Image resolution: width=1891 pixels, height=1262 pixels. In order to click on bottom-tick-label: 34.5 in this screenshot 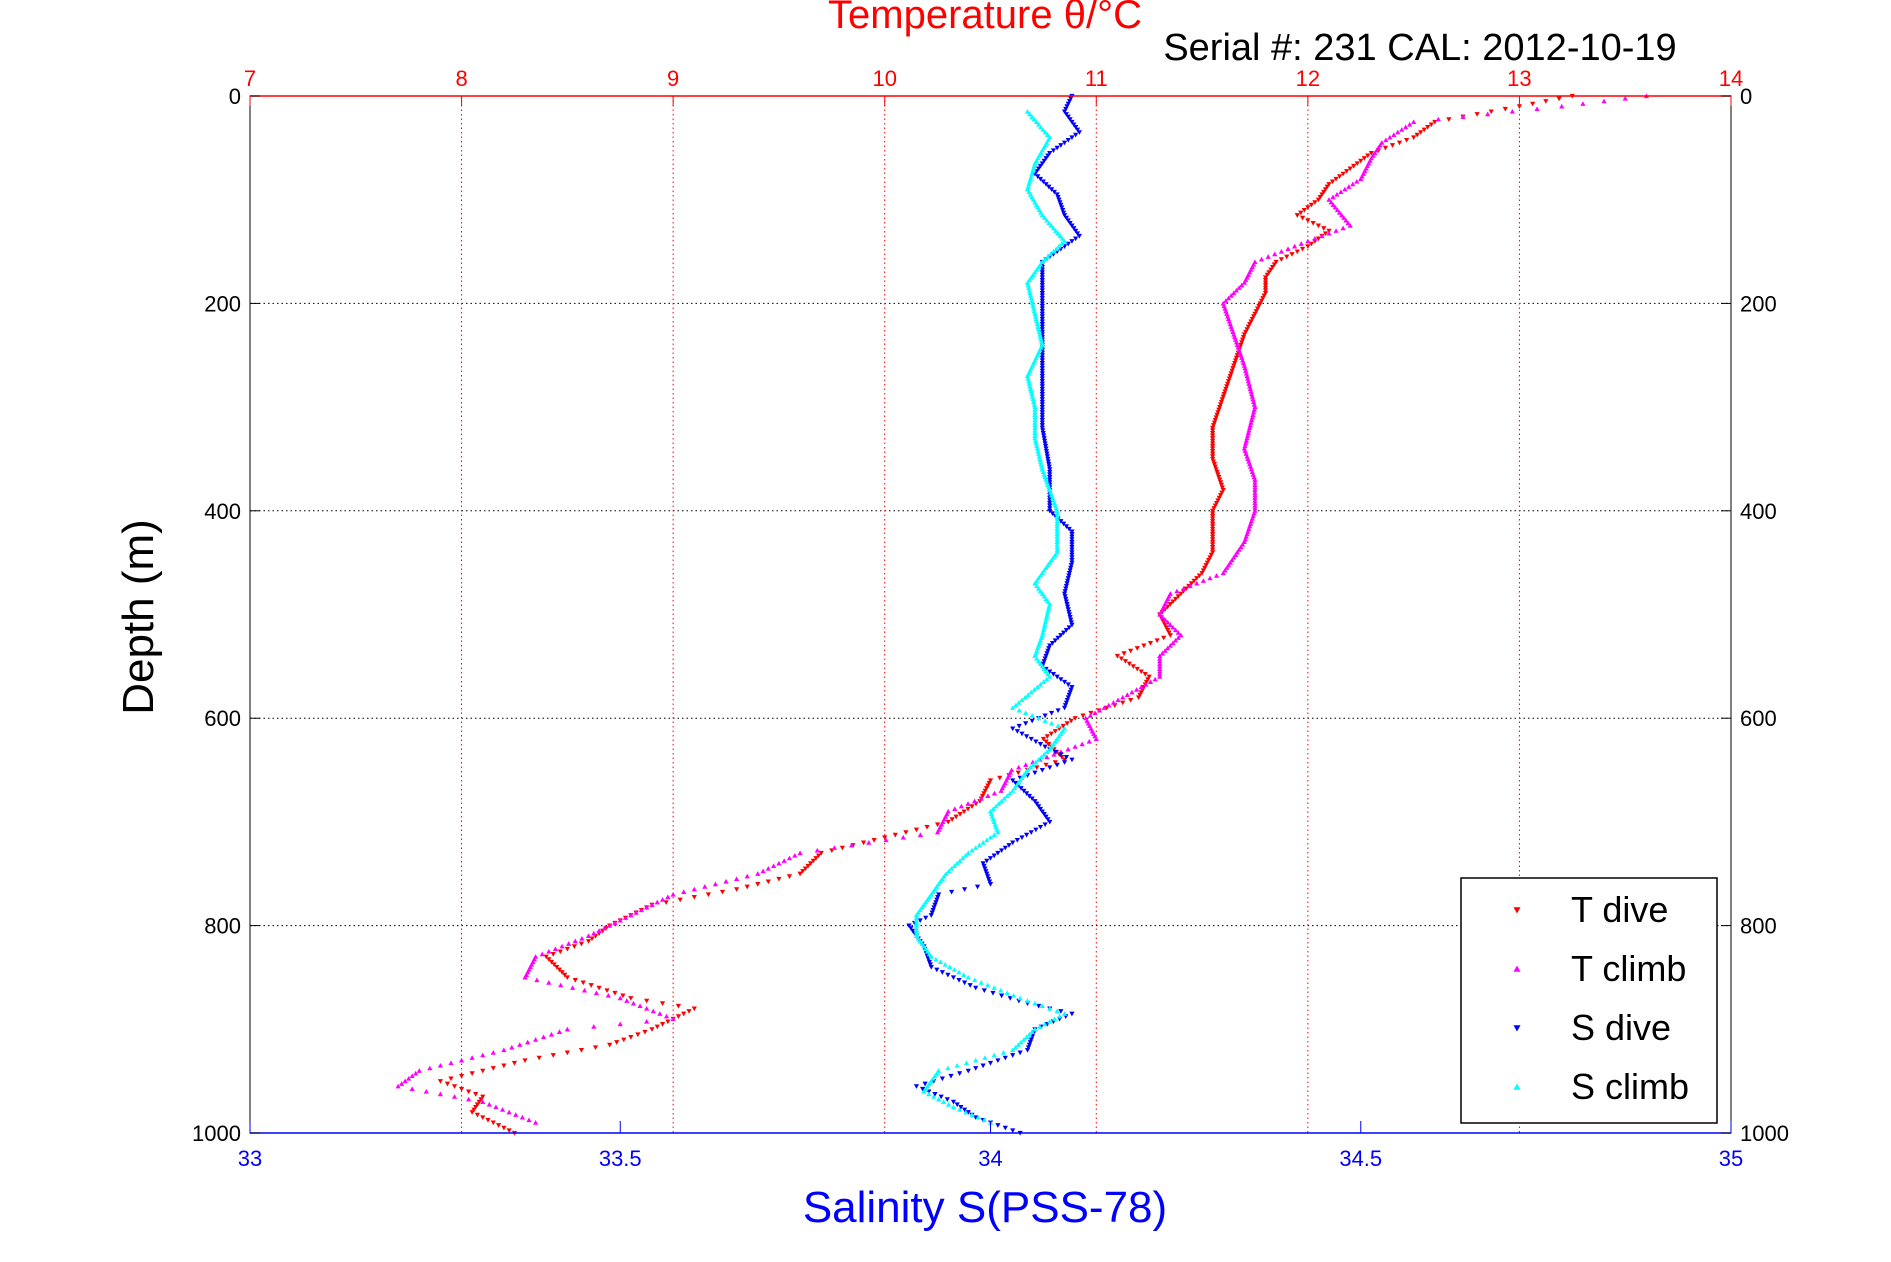, I will do `click(1360, 1158)`.